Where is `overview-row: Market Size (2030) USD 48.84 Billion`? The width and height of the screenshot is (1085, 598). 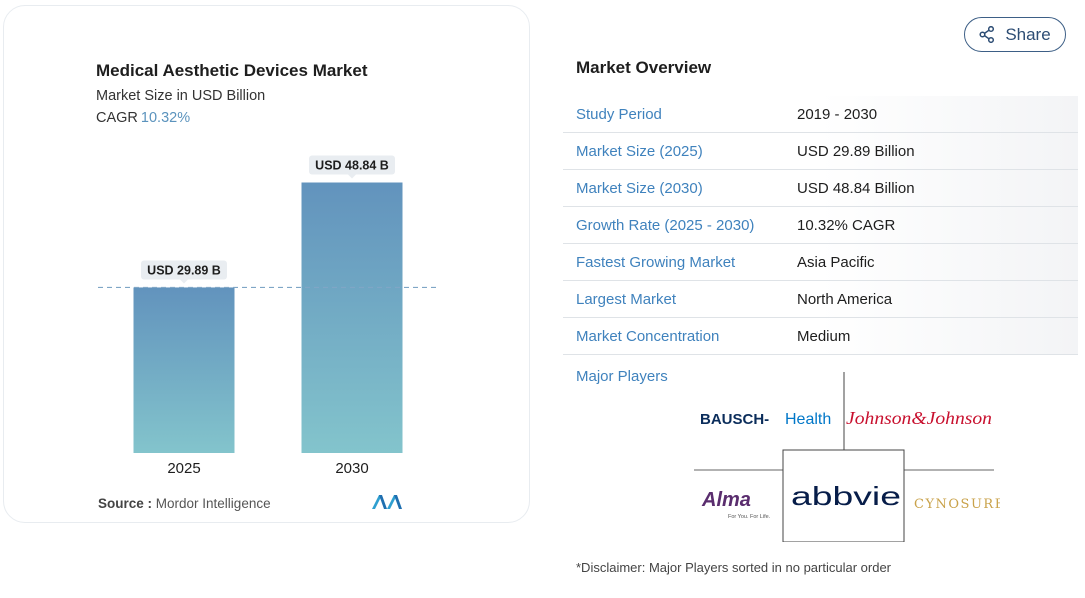 overview-row: Market Size (2030) USD 48.84 Billion is located at coordinates (820, 188).